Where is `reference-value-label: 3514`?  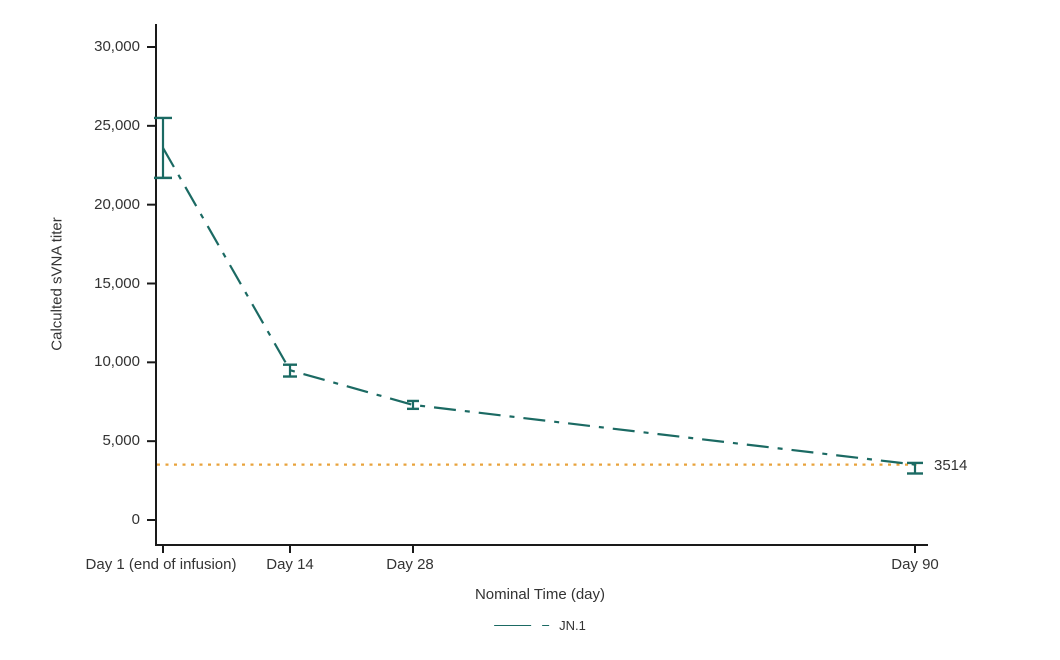 reference-value-label: 3514 is located at coordinates (951, 465).